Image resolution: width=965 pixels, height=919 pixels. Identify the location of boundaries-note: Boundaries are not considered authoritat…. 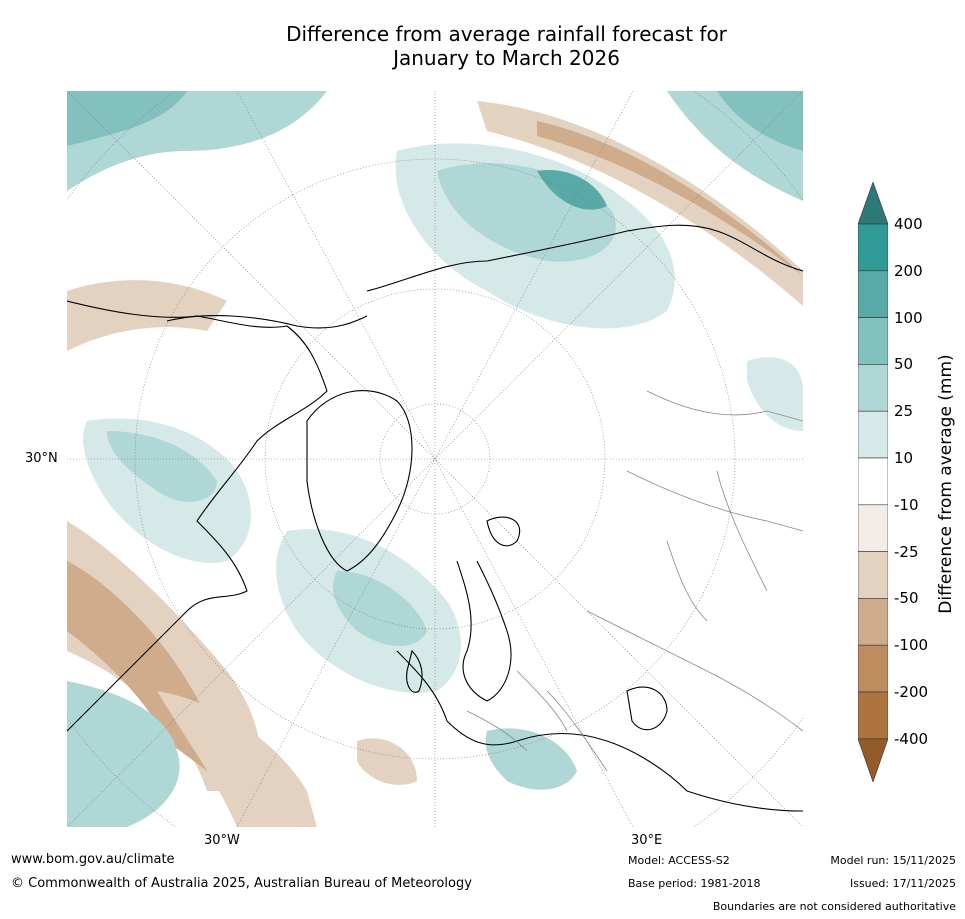
(834, 906).